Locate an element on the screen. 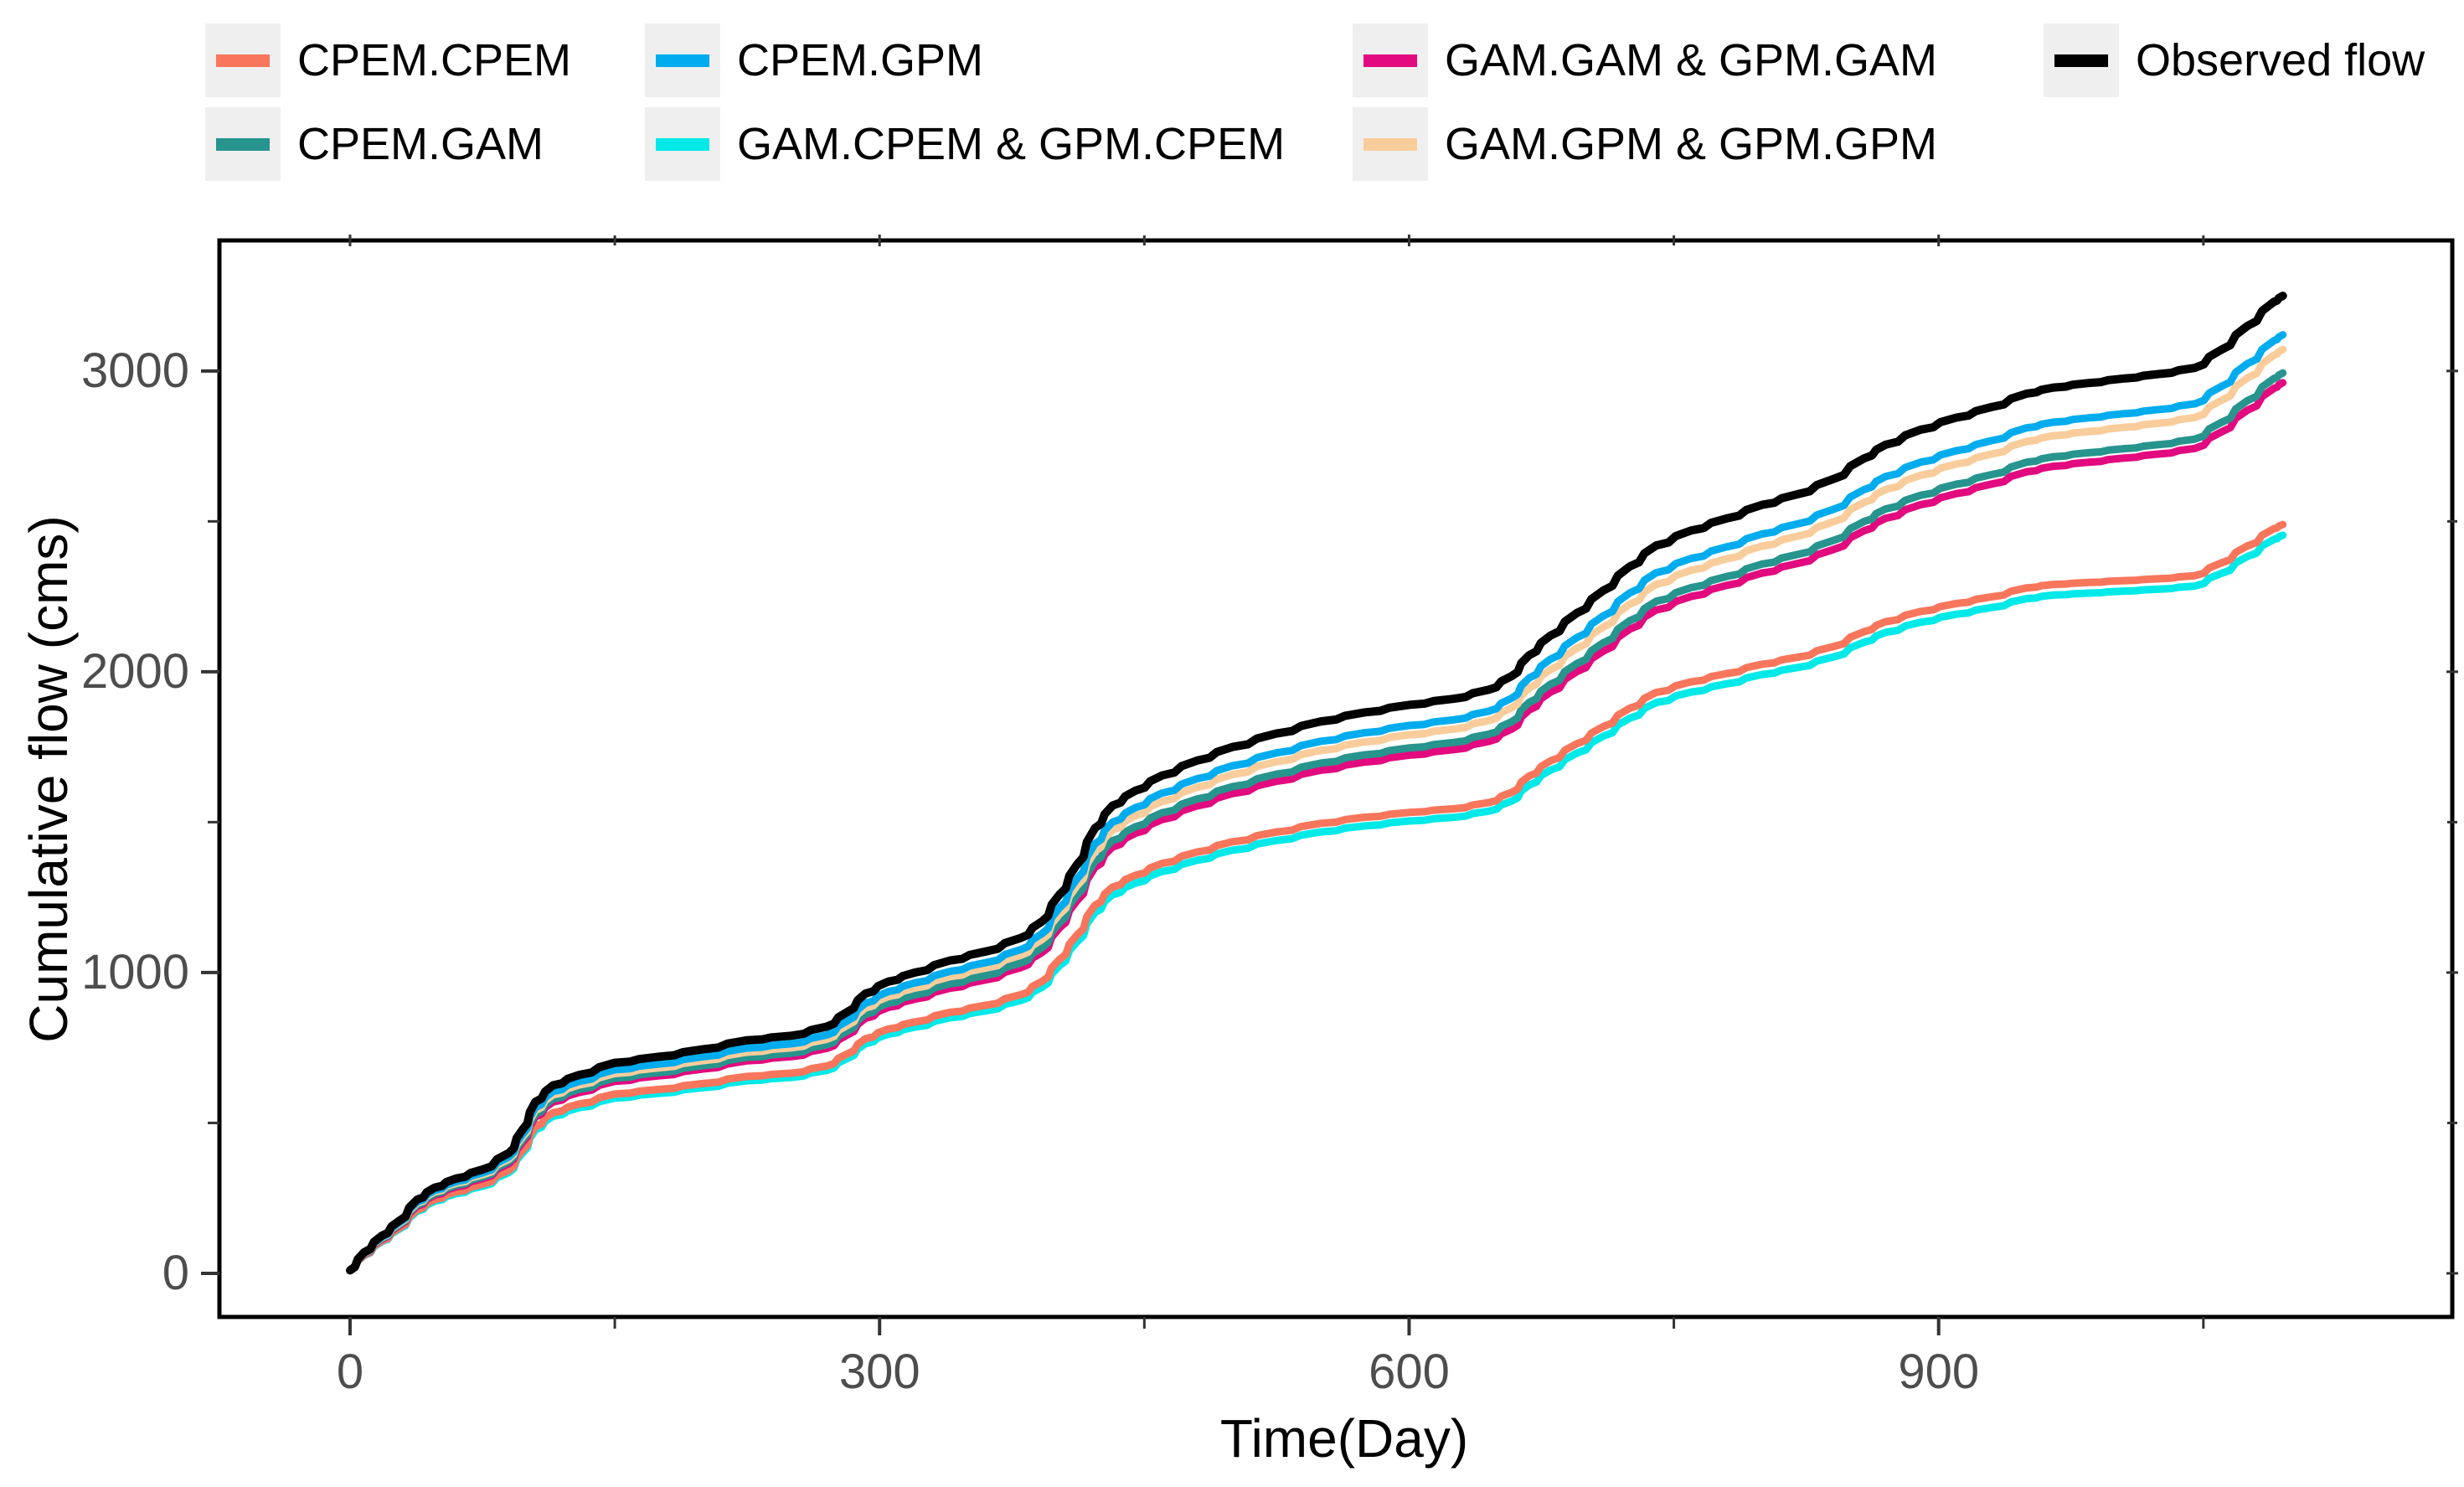 The width and height of the screenshot is (2464, 1487). legend-label: CPEM.GAM is located at coordinates (420, 144).